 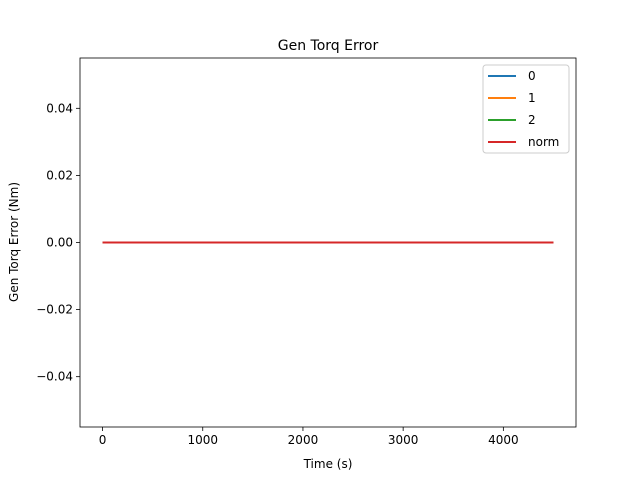 What do you see at coordinates (503, 440) in the screenshot?
I see `x-tick-label: 4000` at bounding box center [503, 440].